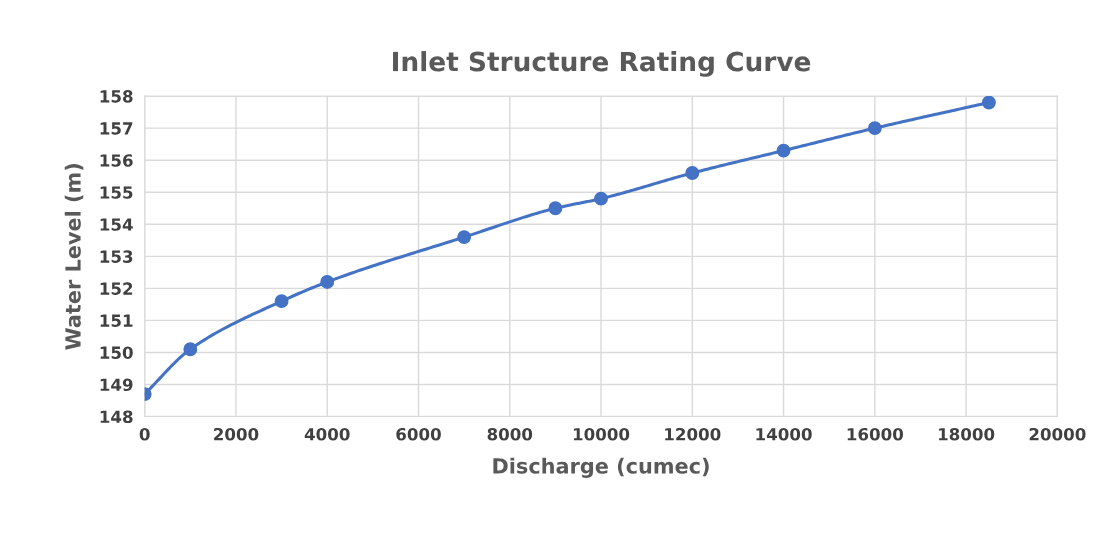 The image size is (1113, 534). I want to click on y-tick-label: 151, so click(116, 320).